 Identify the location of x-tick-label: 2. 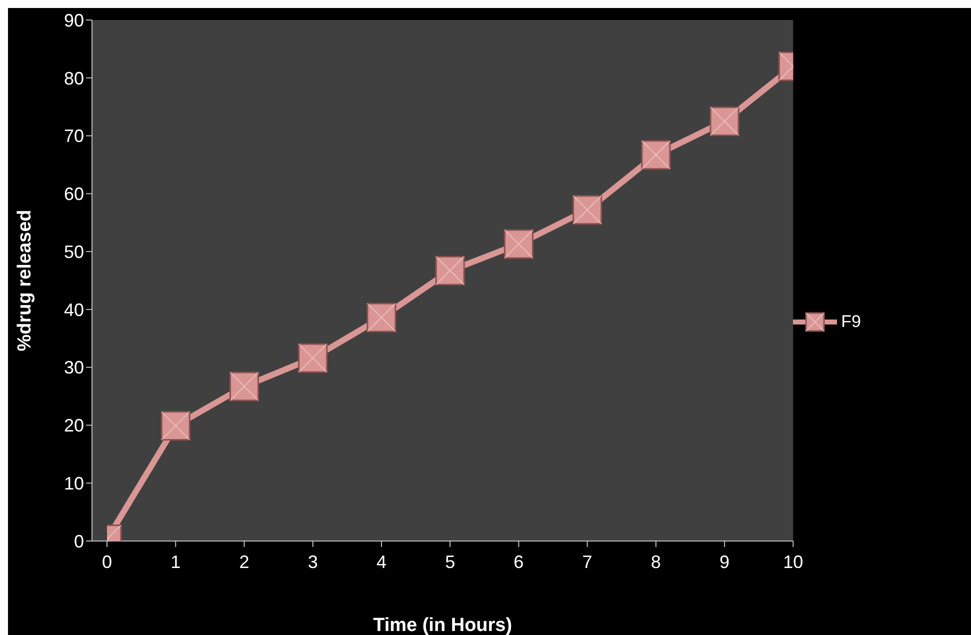
(244, 562).